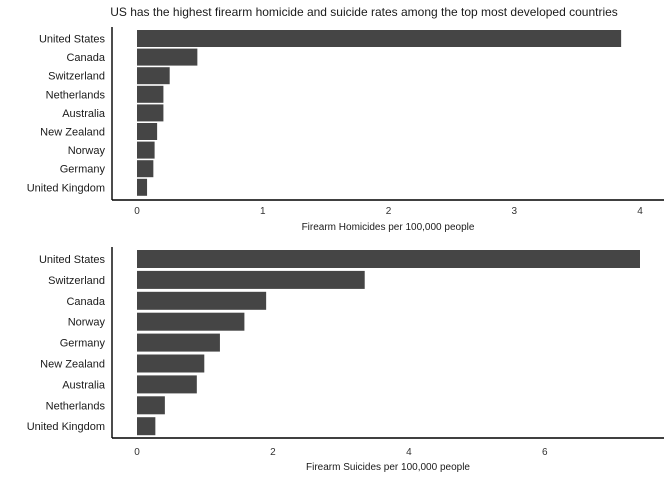 This screenshot has height=480, width=672. What do you see at coordinates (87, 323) in the screenshot?
I see `suicide-category-label-3: Norway` at bounding box center [87, 323].